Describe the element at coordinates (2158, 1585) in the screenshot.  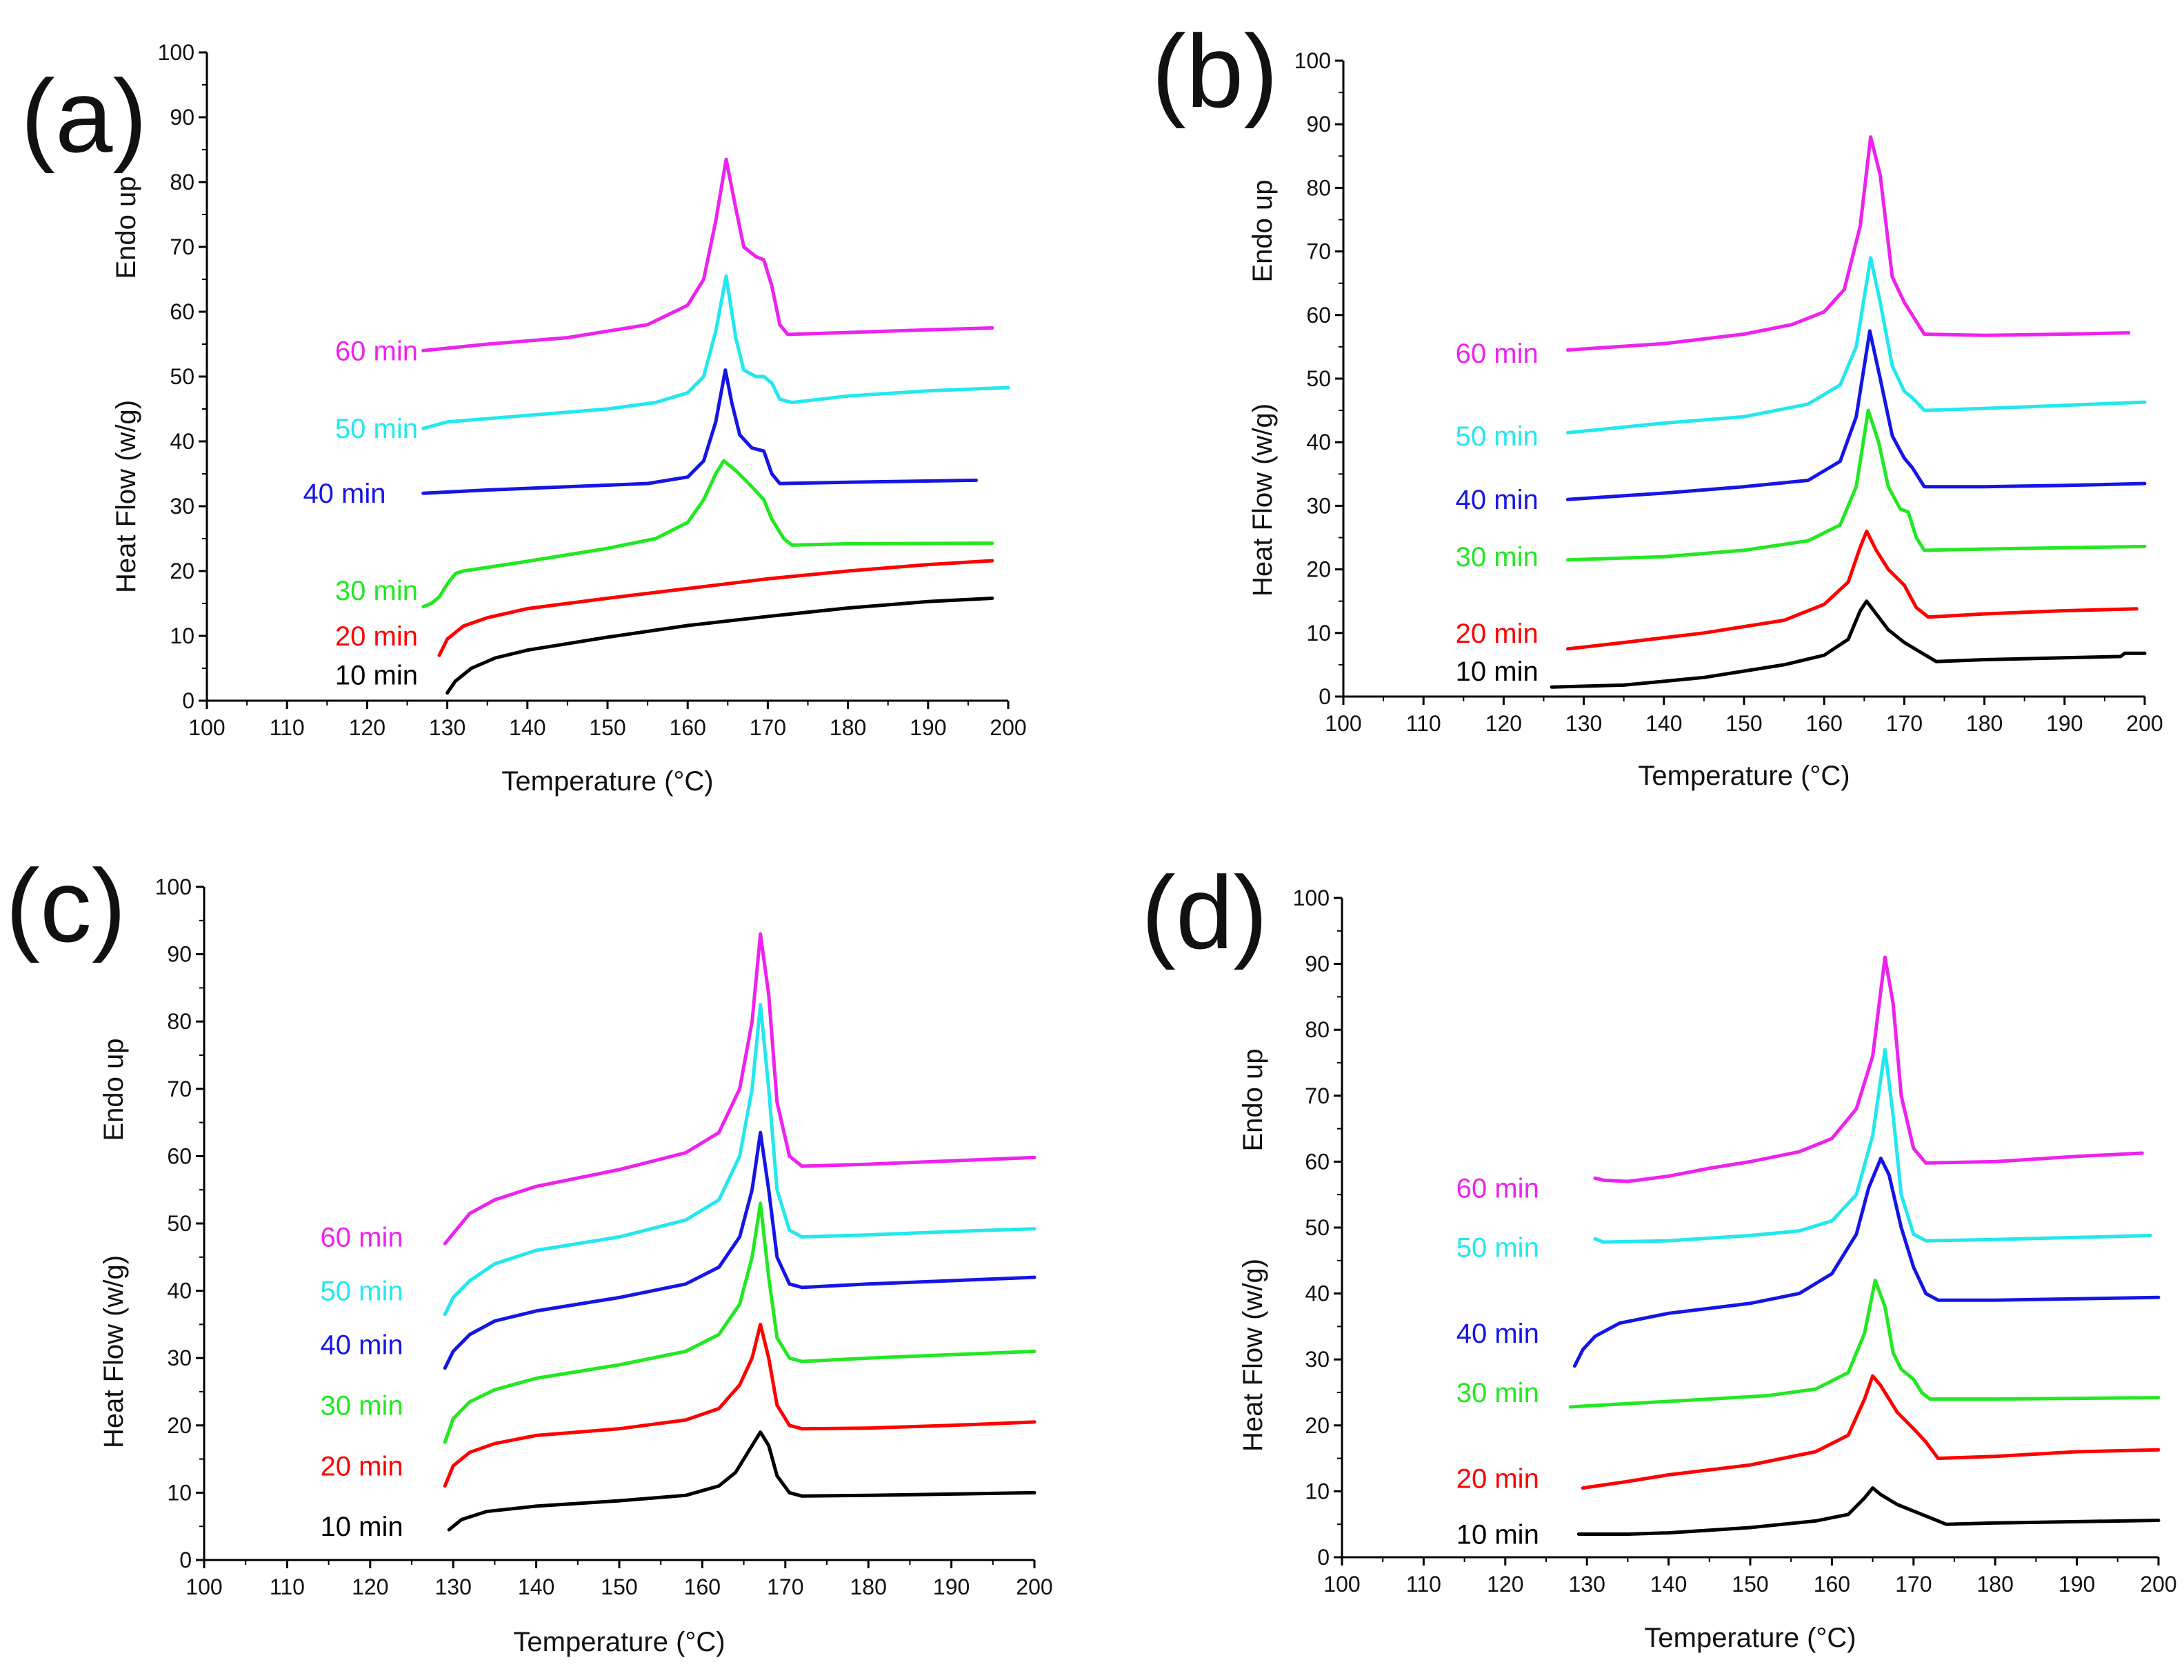
I see `x-tick-label: 200` at that location.